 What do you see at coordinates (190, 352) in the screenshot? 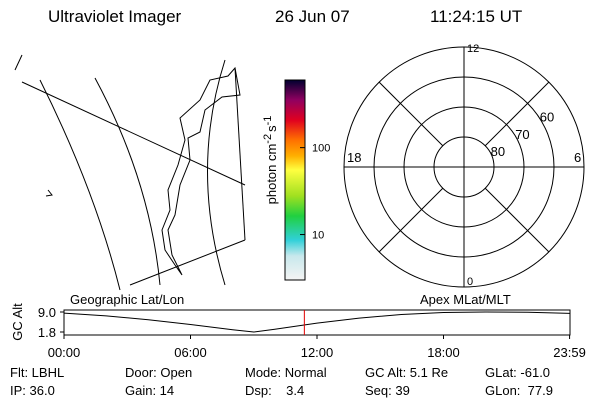
I see `x-tick-label: 06:00` at bounding box center [190, 352].